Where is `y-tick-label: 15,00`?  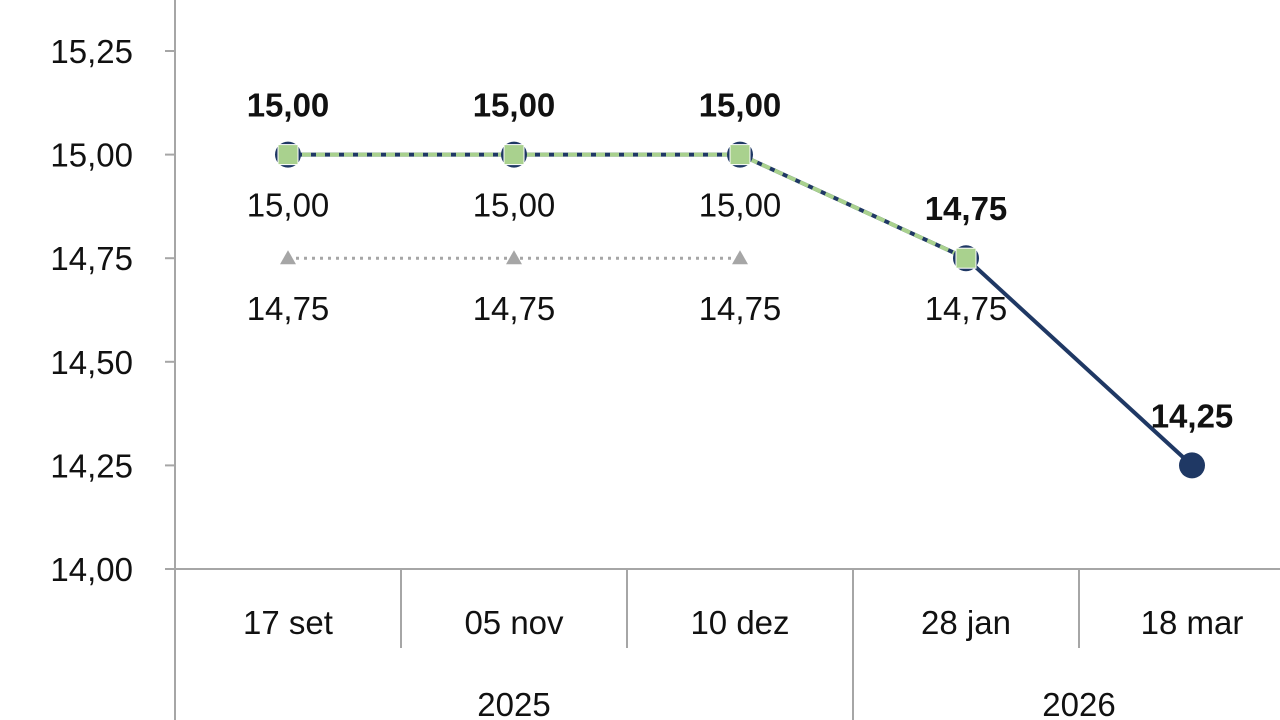 y-tick-label: 15,00 is located at coordinates (91, 155).